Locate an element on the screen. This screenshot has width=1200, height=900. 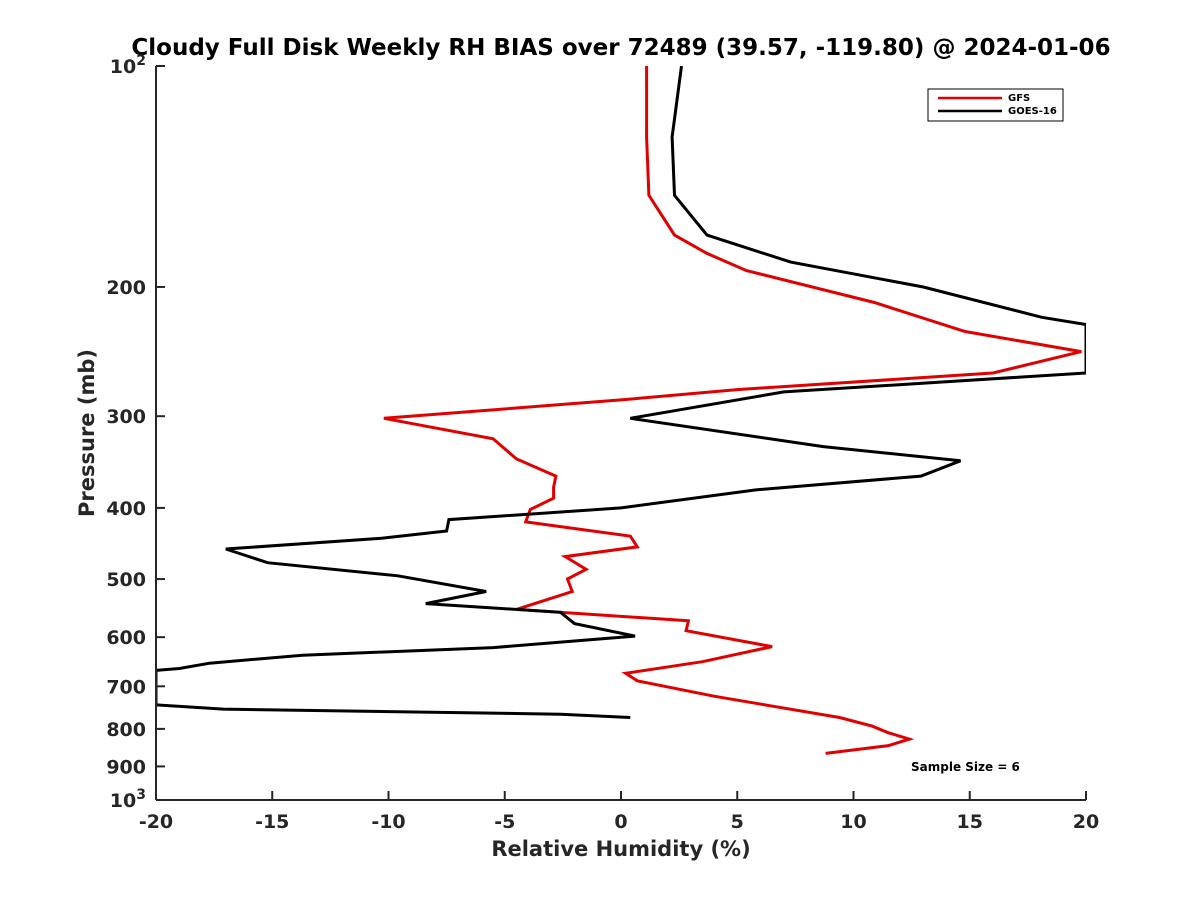
y-tick-label: 200 is located at coordinates (126, 288).